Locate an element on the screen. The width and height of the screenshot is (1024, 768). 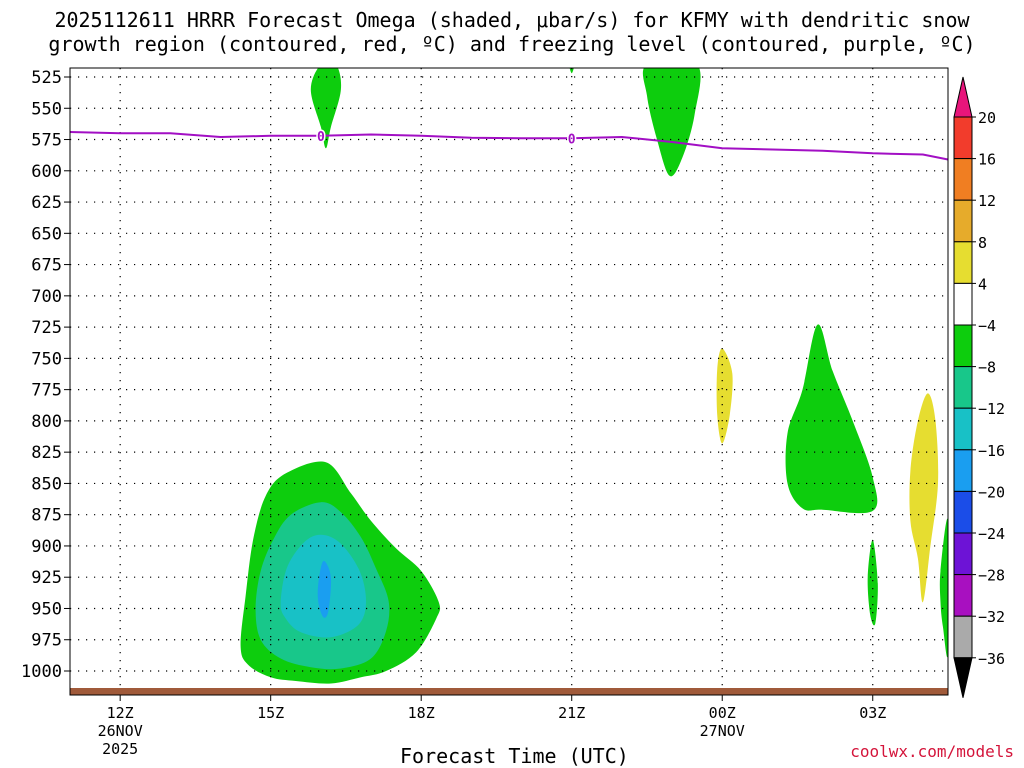
ground-surface-bar is located at coordinates (509, 691).